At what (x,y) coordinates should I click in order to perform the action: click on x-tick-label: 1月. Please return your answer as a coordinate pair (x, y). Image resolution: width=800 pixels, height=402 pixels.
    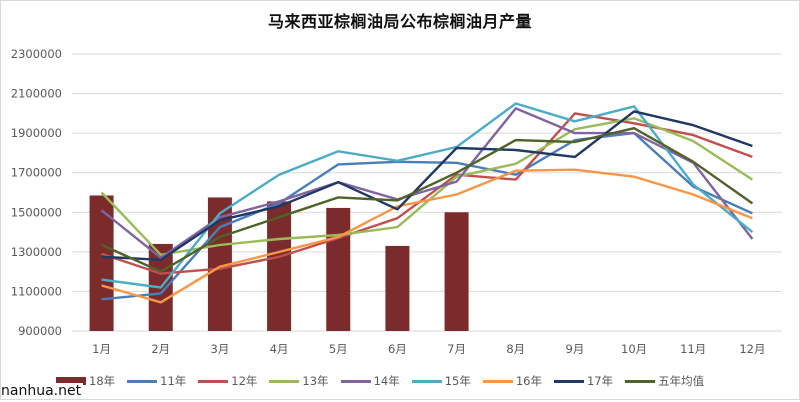
    Looking at the image, I should click on (101, 349).